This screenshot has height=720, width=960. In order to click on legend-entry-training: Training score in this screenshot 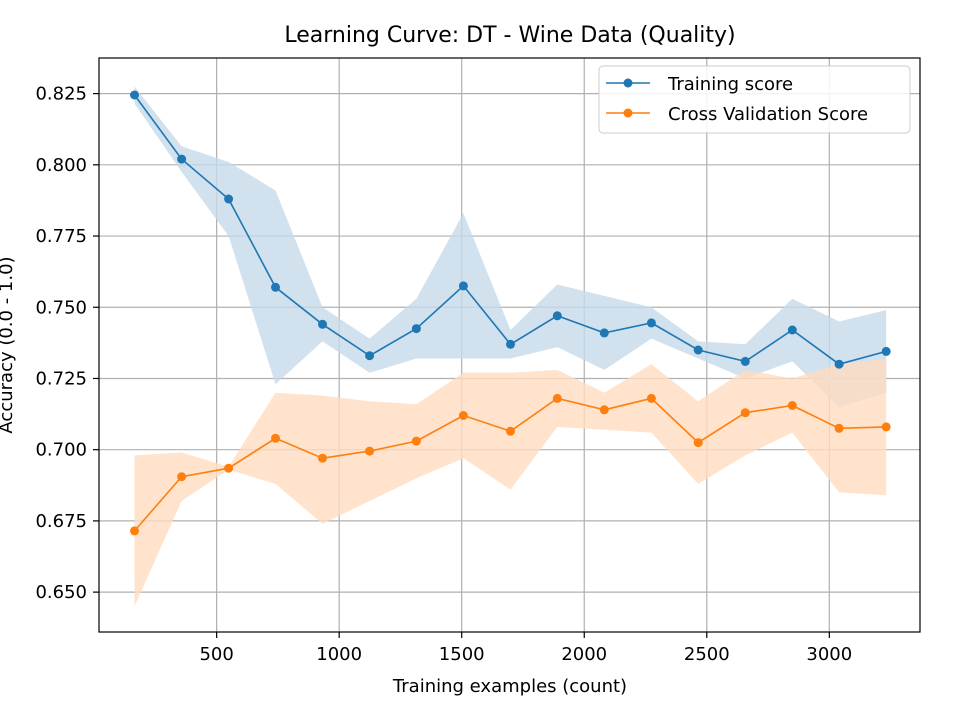, I will do `click(699, 84)`.